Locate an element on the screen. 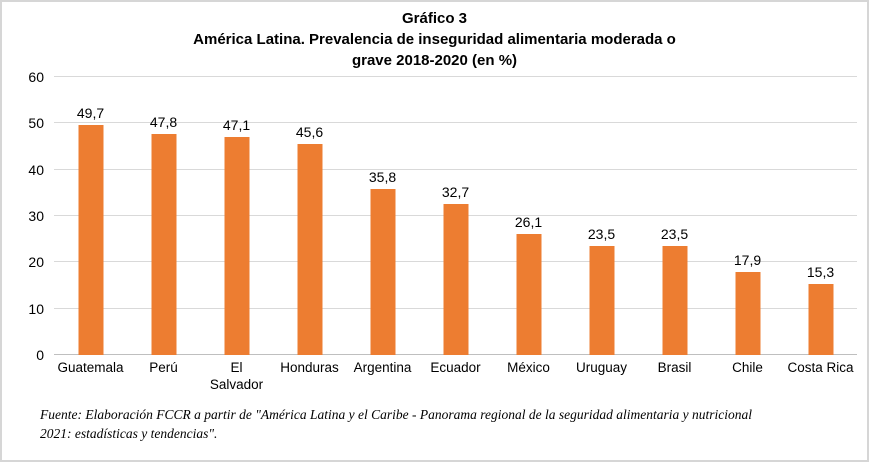 The image size is (869, 462). bar-slot-Chile: 17,9 is located at coordinates (747, 216).